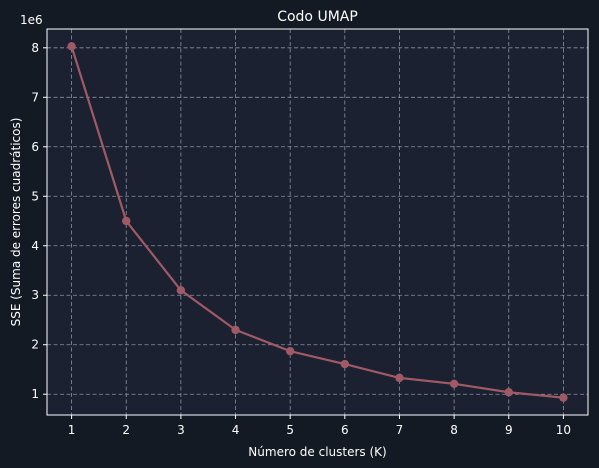  Describe the element at coordinates (35, 97) in the screenshot. I see `y-tick-label: 7` at that location.